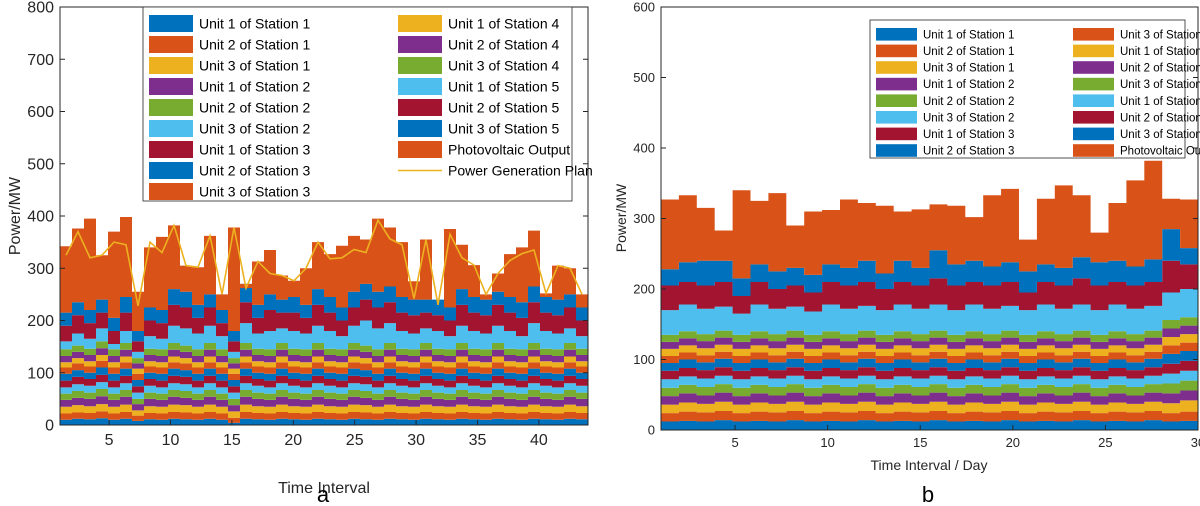  Describe the element at coordinates (968, 152) in the screenshot. I see `legend-label: Unit 2 of Station 3` at that location.